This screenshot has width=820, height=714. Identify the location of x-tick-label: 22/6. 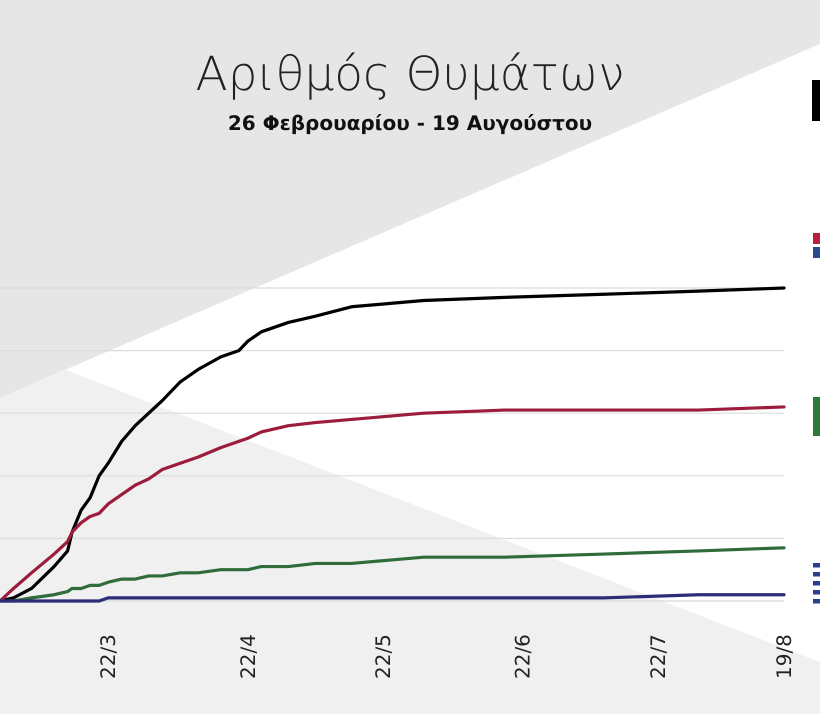
(522, 656).